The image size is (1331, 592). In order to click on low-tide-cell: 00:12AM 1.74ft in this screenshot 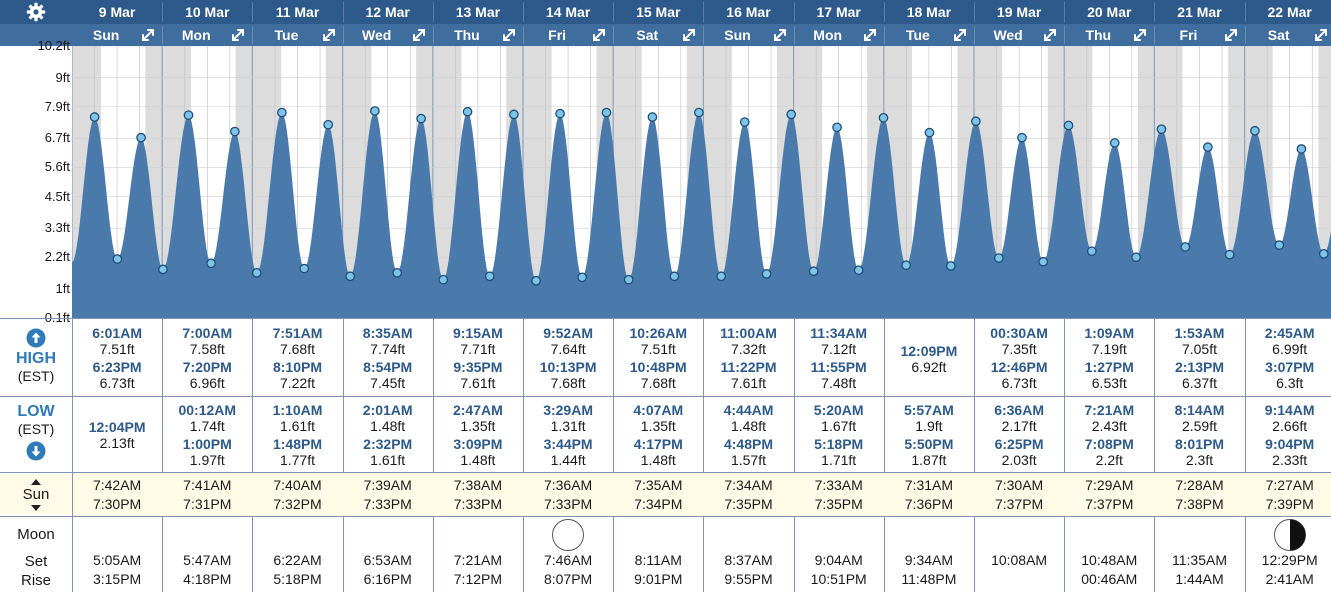, I will do `click(207, 418)`.